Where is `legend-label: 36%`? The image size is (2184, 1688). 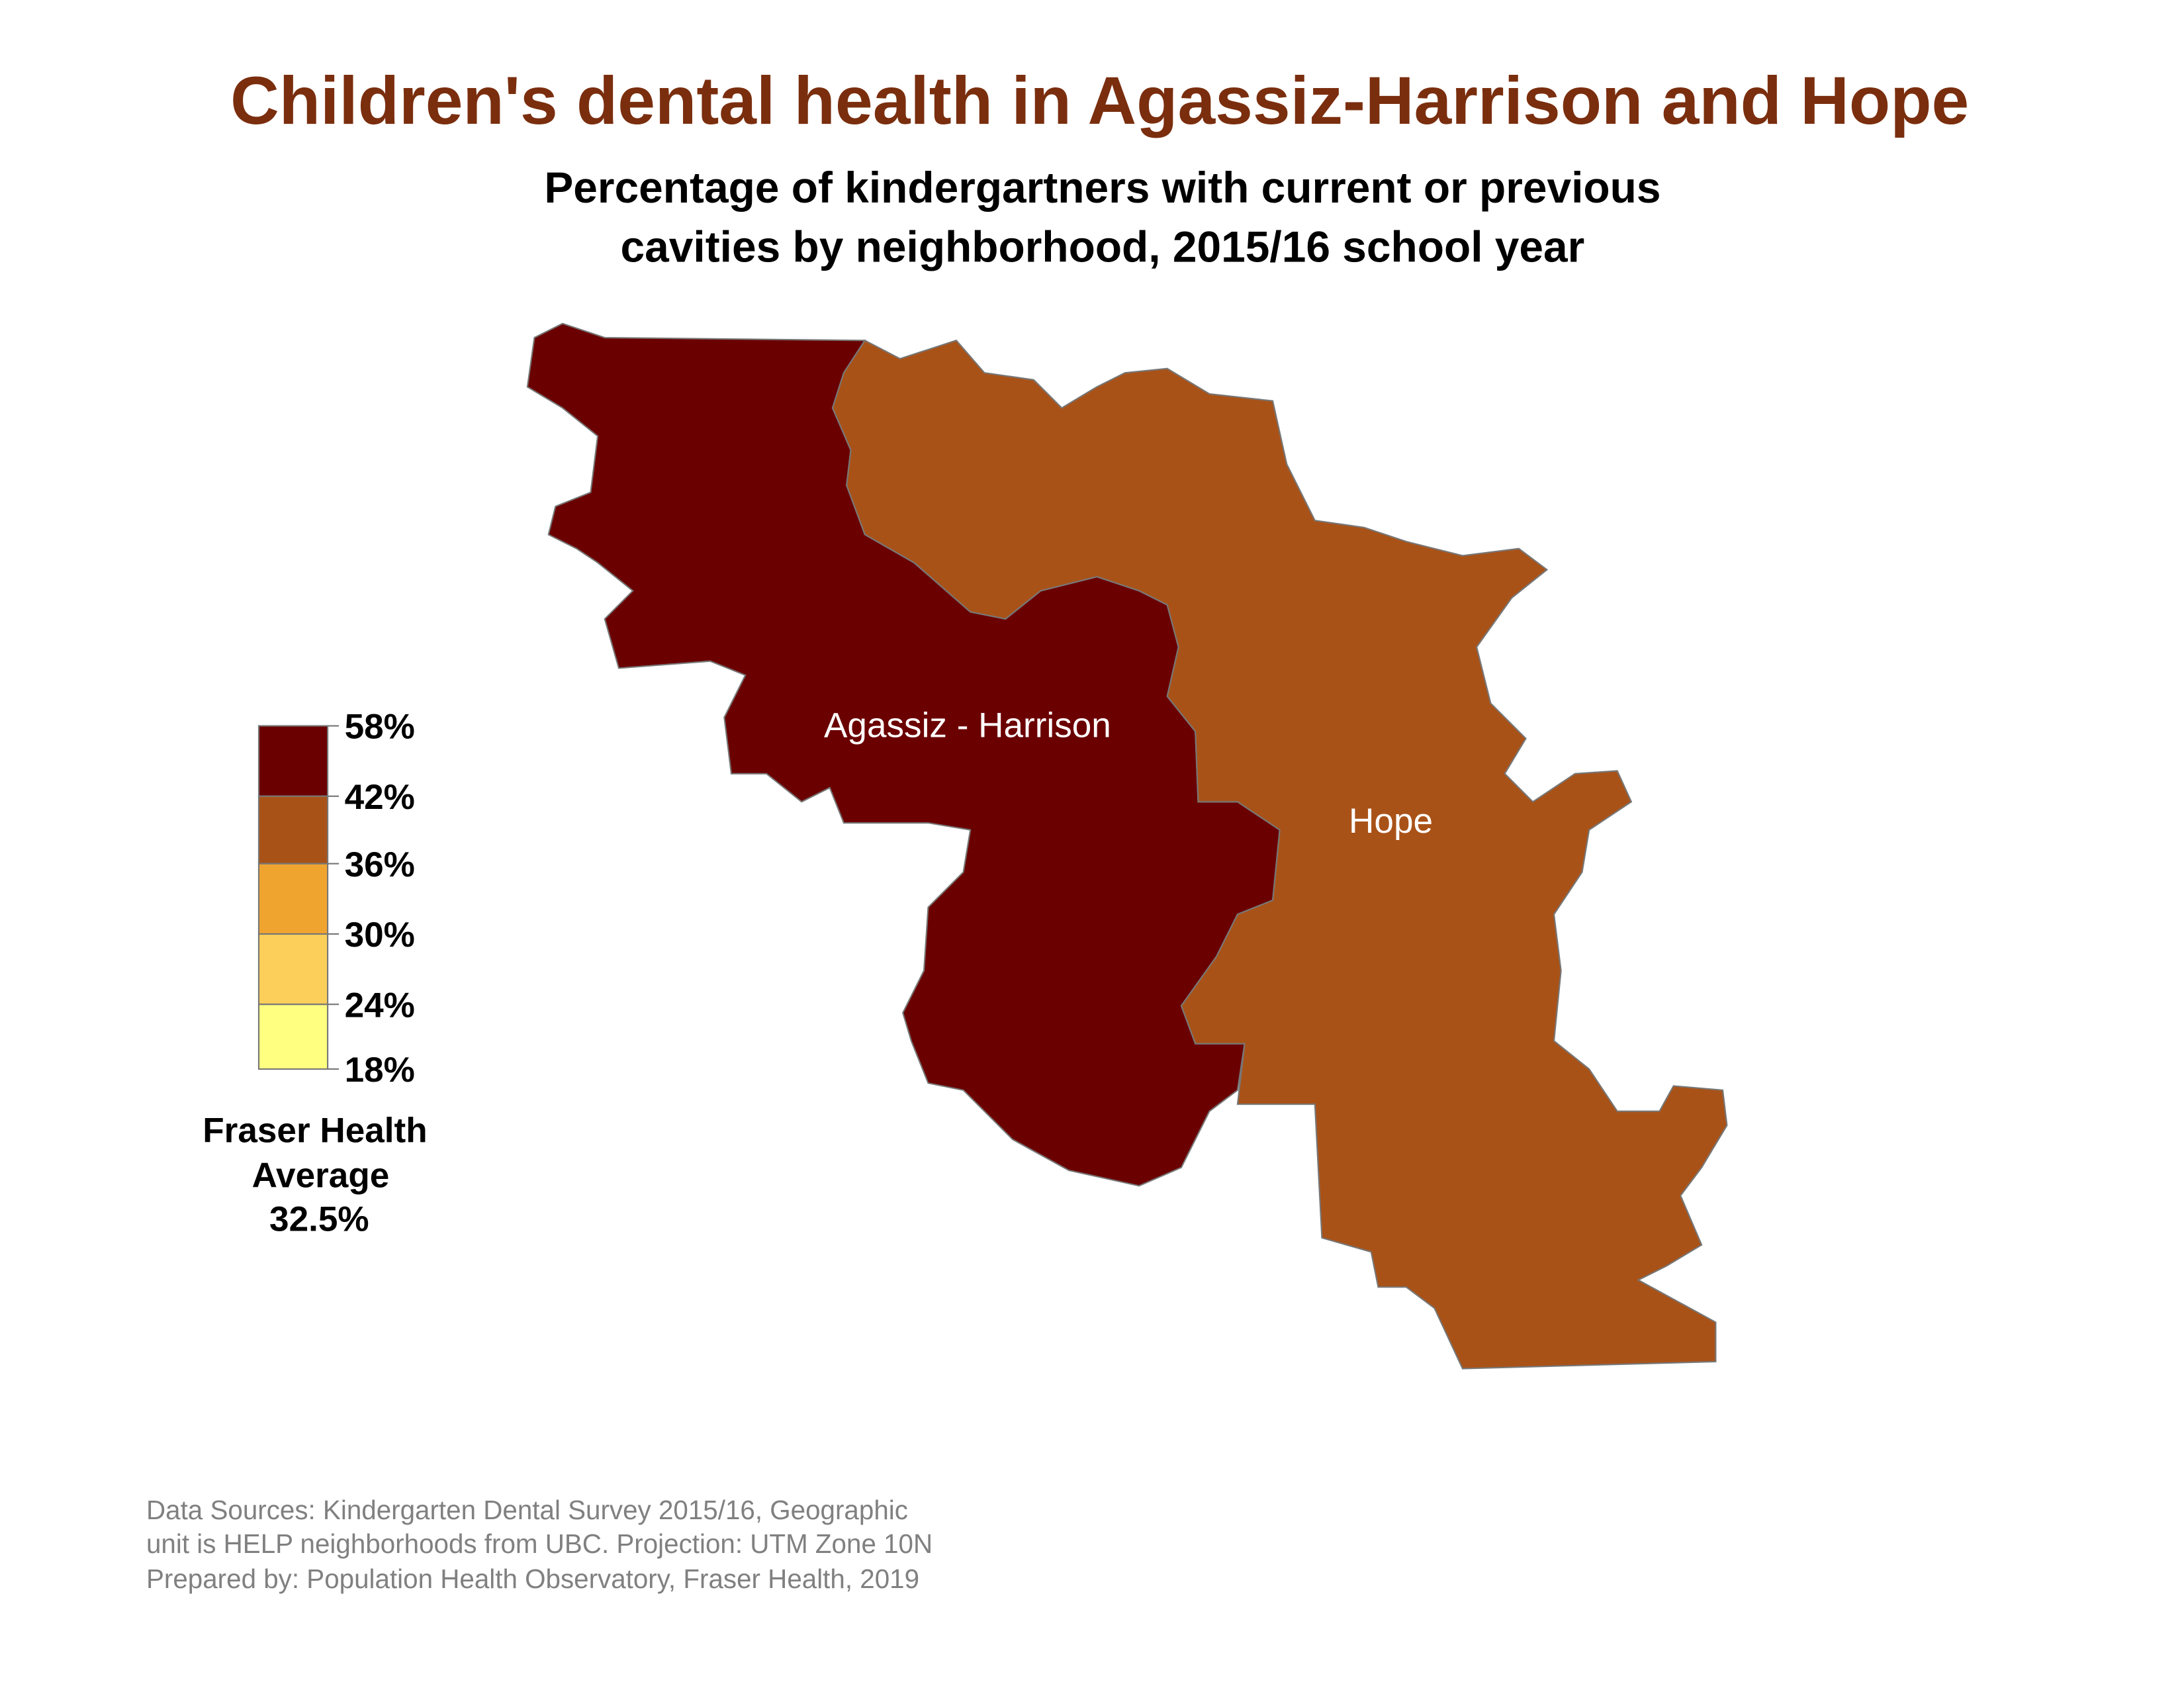 legend-label: 36% is located at coordinates (380, 864).